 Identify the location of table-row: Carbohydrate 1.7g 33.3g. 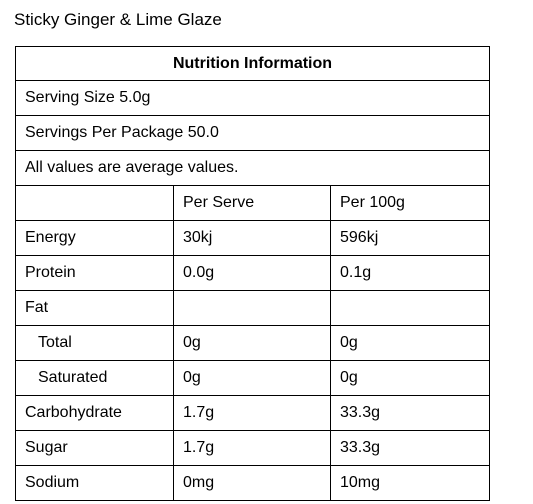
(253, 413).